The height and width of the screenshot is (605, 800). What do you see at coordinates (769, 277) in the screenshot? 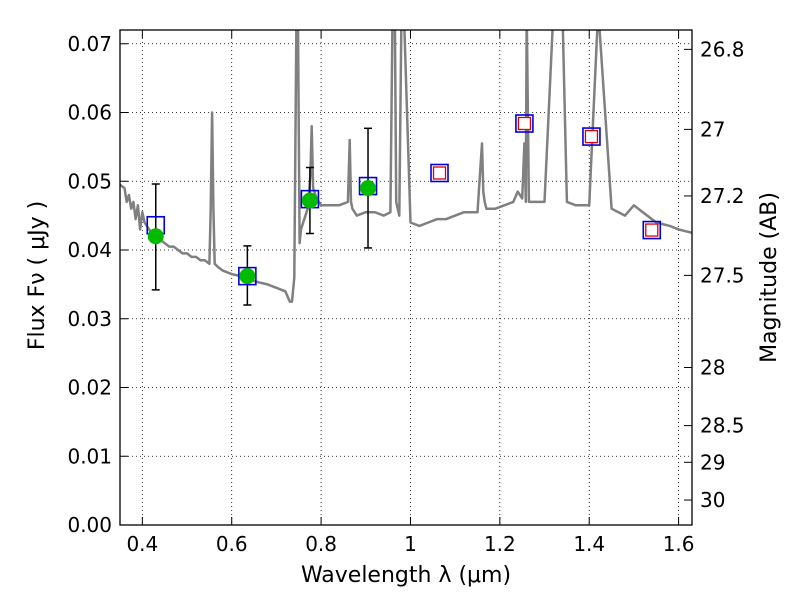
I see `right-axis-label: Magnitude (AB)` at bounding box center [769, 277].